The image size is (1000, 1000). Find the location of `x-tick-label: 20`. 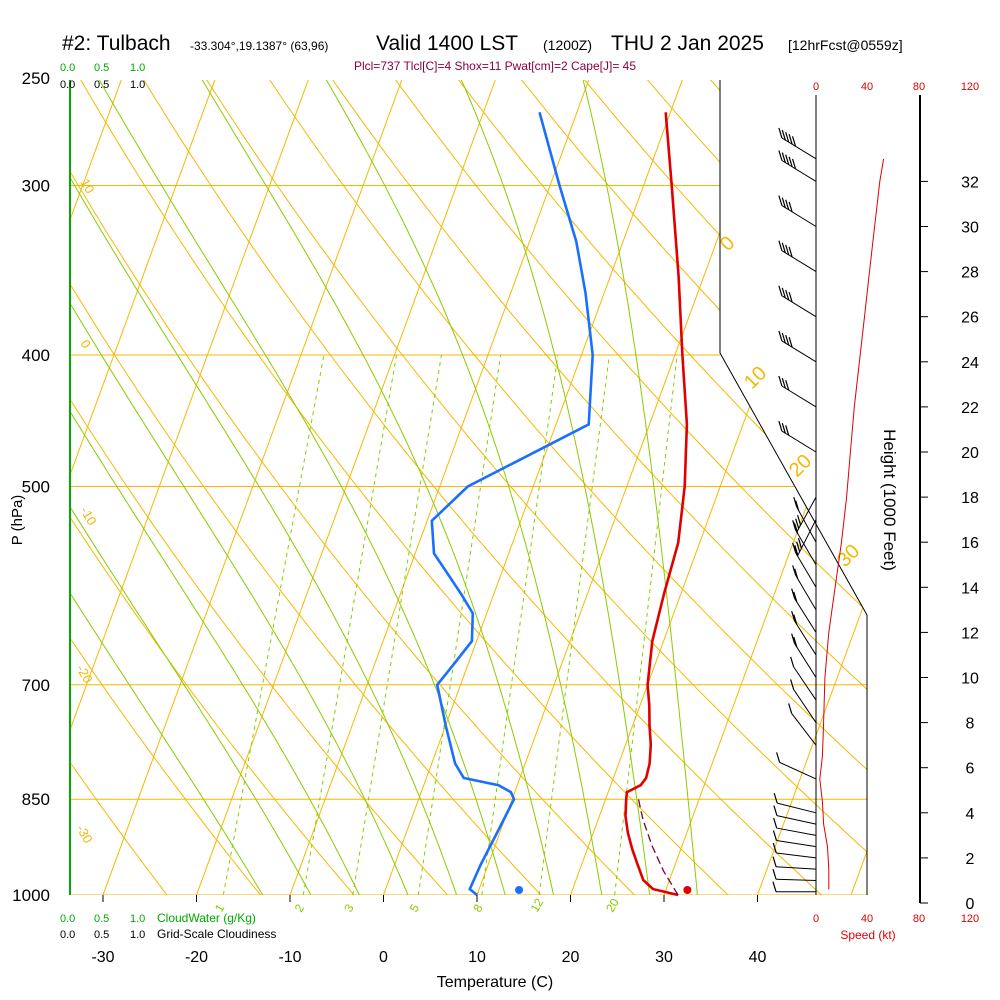

x-tick-label: 20 is located at coordinates (571, 957).